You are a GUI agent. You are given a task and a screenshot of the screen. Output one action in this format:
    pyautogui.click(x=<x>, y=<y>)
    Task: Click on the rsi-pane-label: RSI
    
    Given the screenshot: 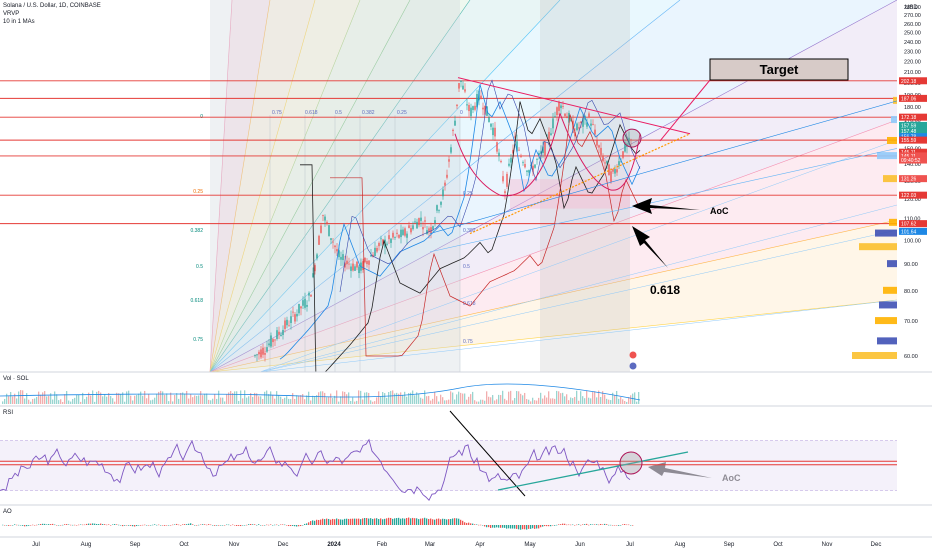 What is the action you would take?
    pyautogui.click(x=8, y=413)
    